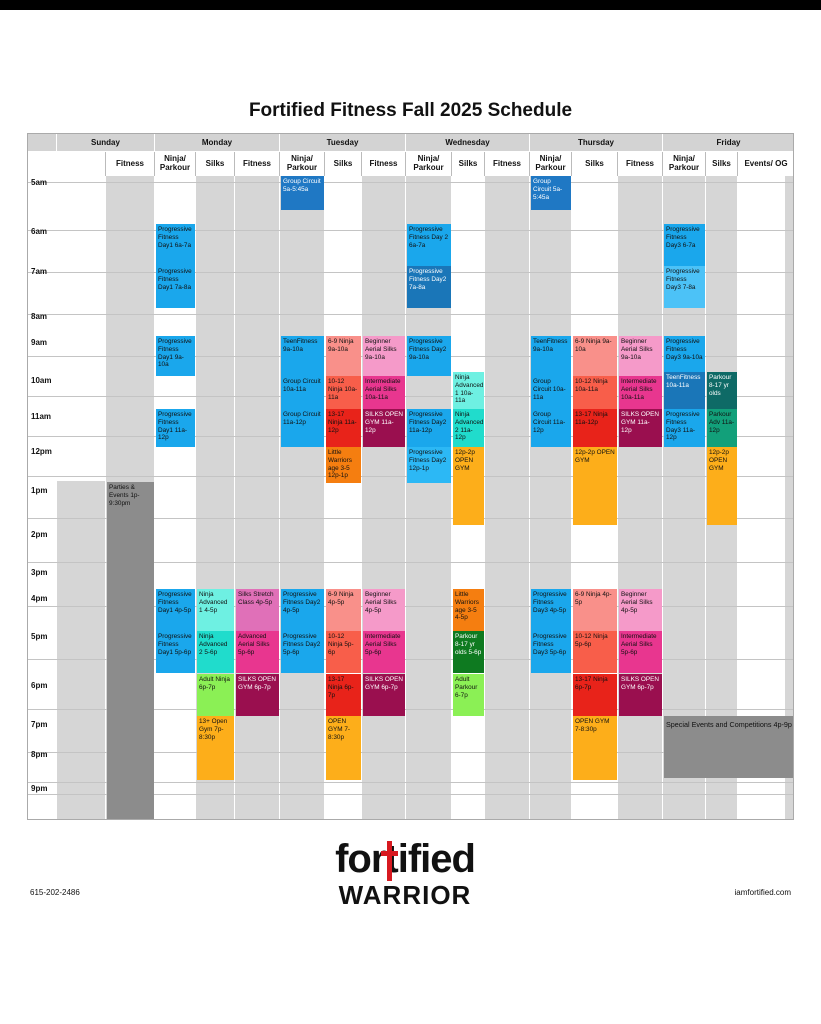 Image resolution: width=821 pixels, height=1024 pixels. I want to click on class-block: Group Circuit 10a-11a, so click(551, 394).